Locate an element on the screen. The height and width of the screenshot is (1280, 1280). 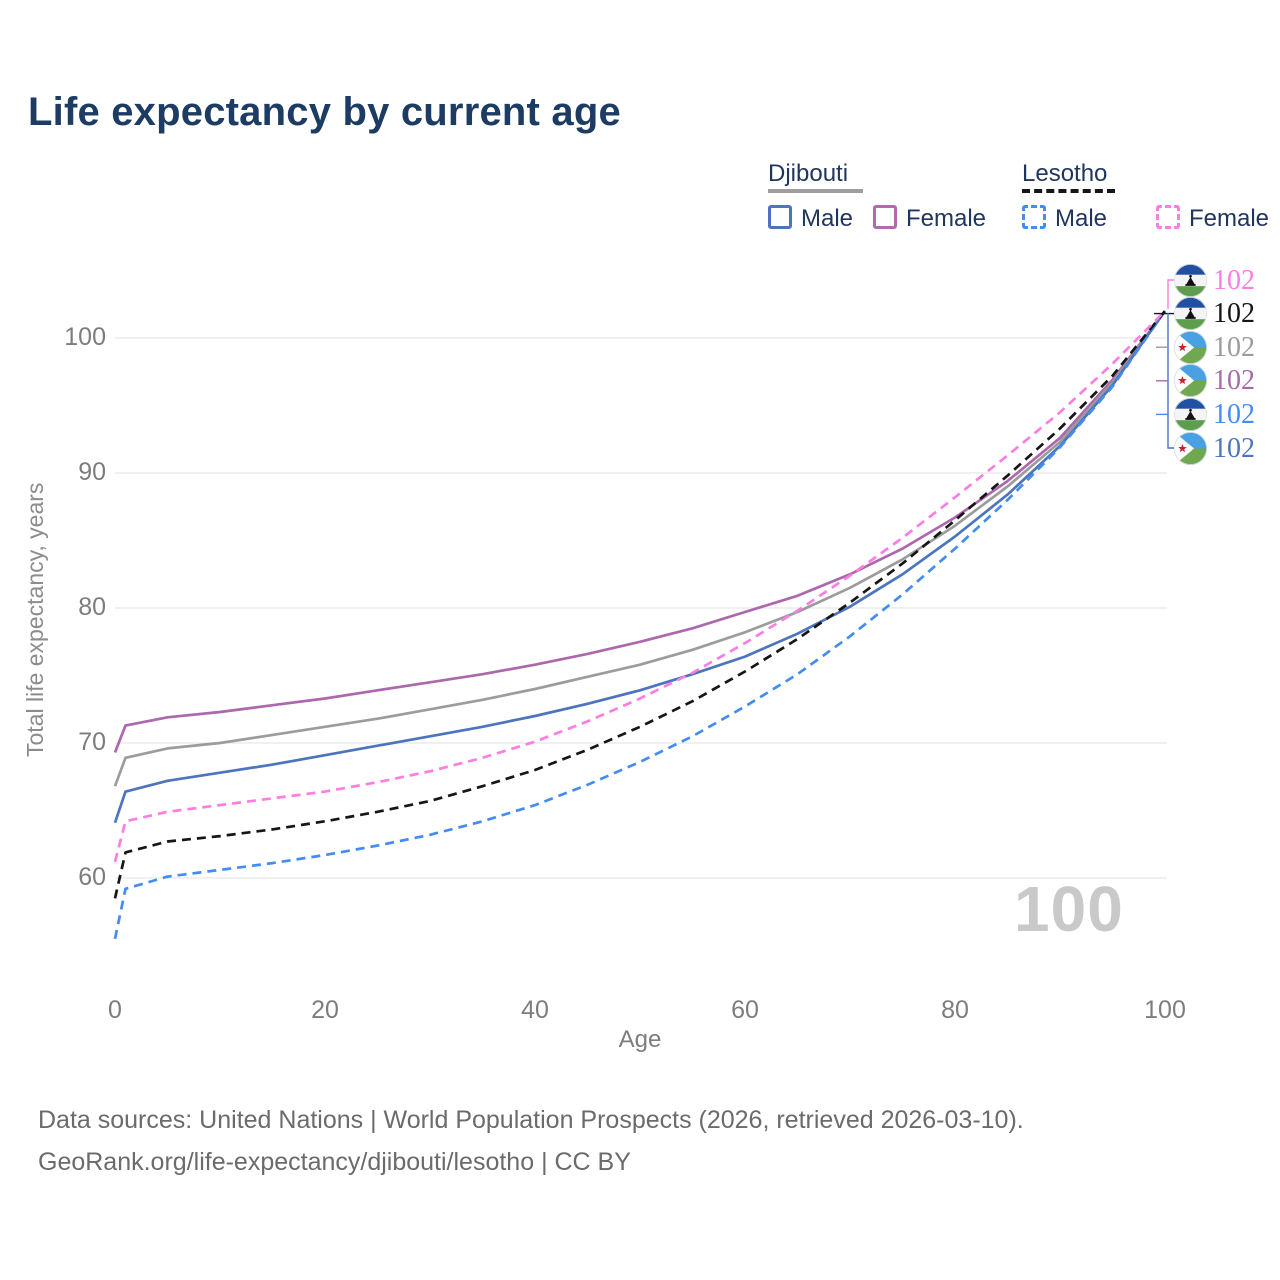
end-label-djibouti-total: 102 is located at coordinates (1214, 347).